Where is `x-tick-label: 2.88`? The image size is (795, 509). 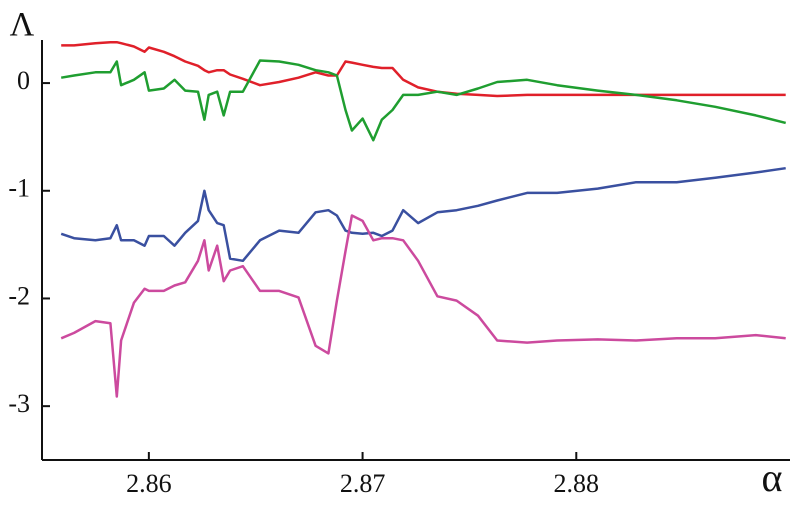 x-tick-label: 2.88 is located at coordinates (577, 483).